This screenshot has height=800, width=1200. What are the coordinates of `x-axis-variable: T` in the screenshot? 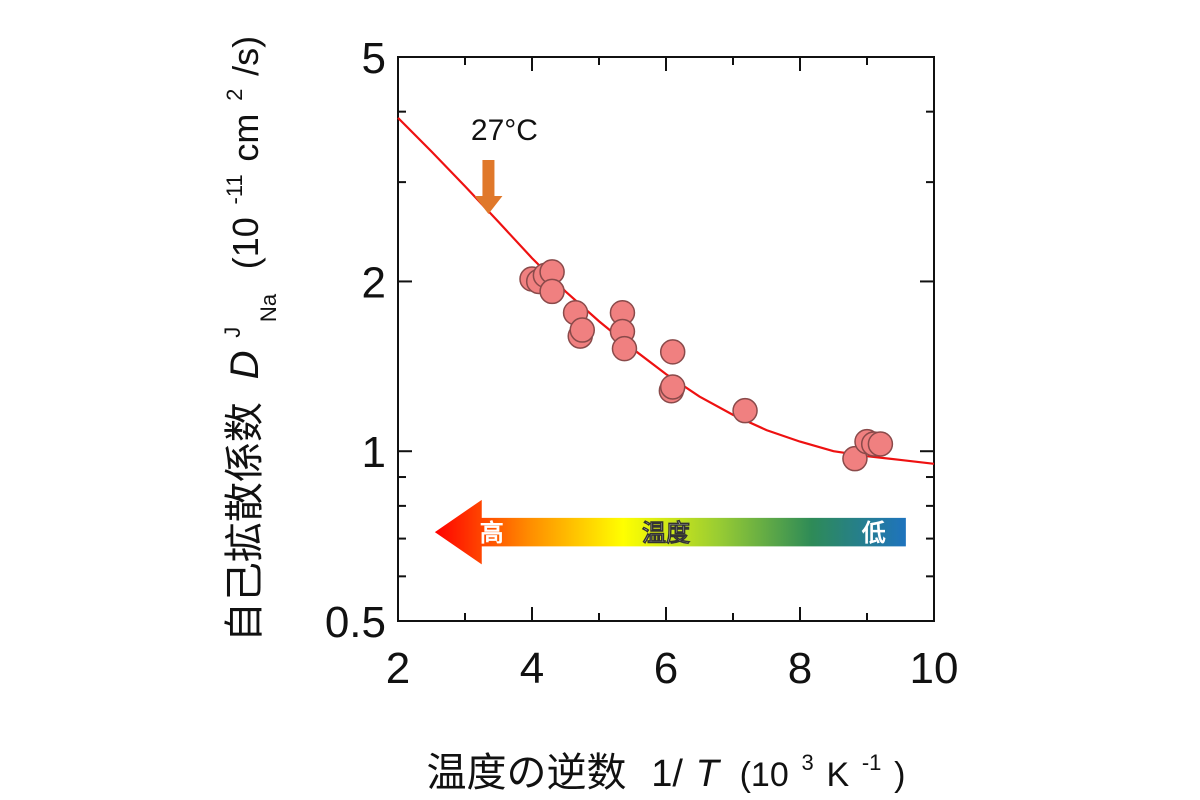 It's located at (709, 774).